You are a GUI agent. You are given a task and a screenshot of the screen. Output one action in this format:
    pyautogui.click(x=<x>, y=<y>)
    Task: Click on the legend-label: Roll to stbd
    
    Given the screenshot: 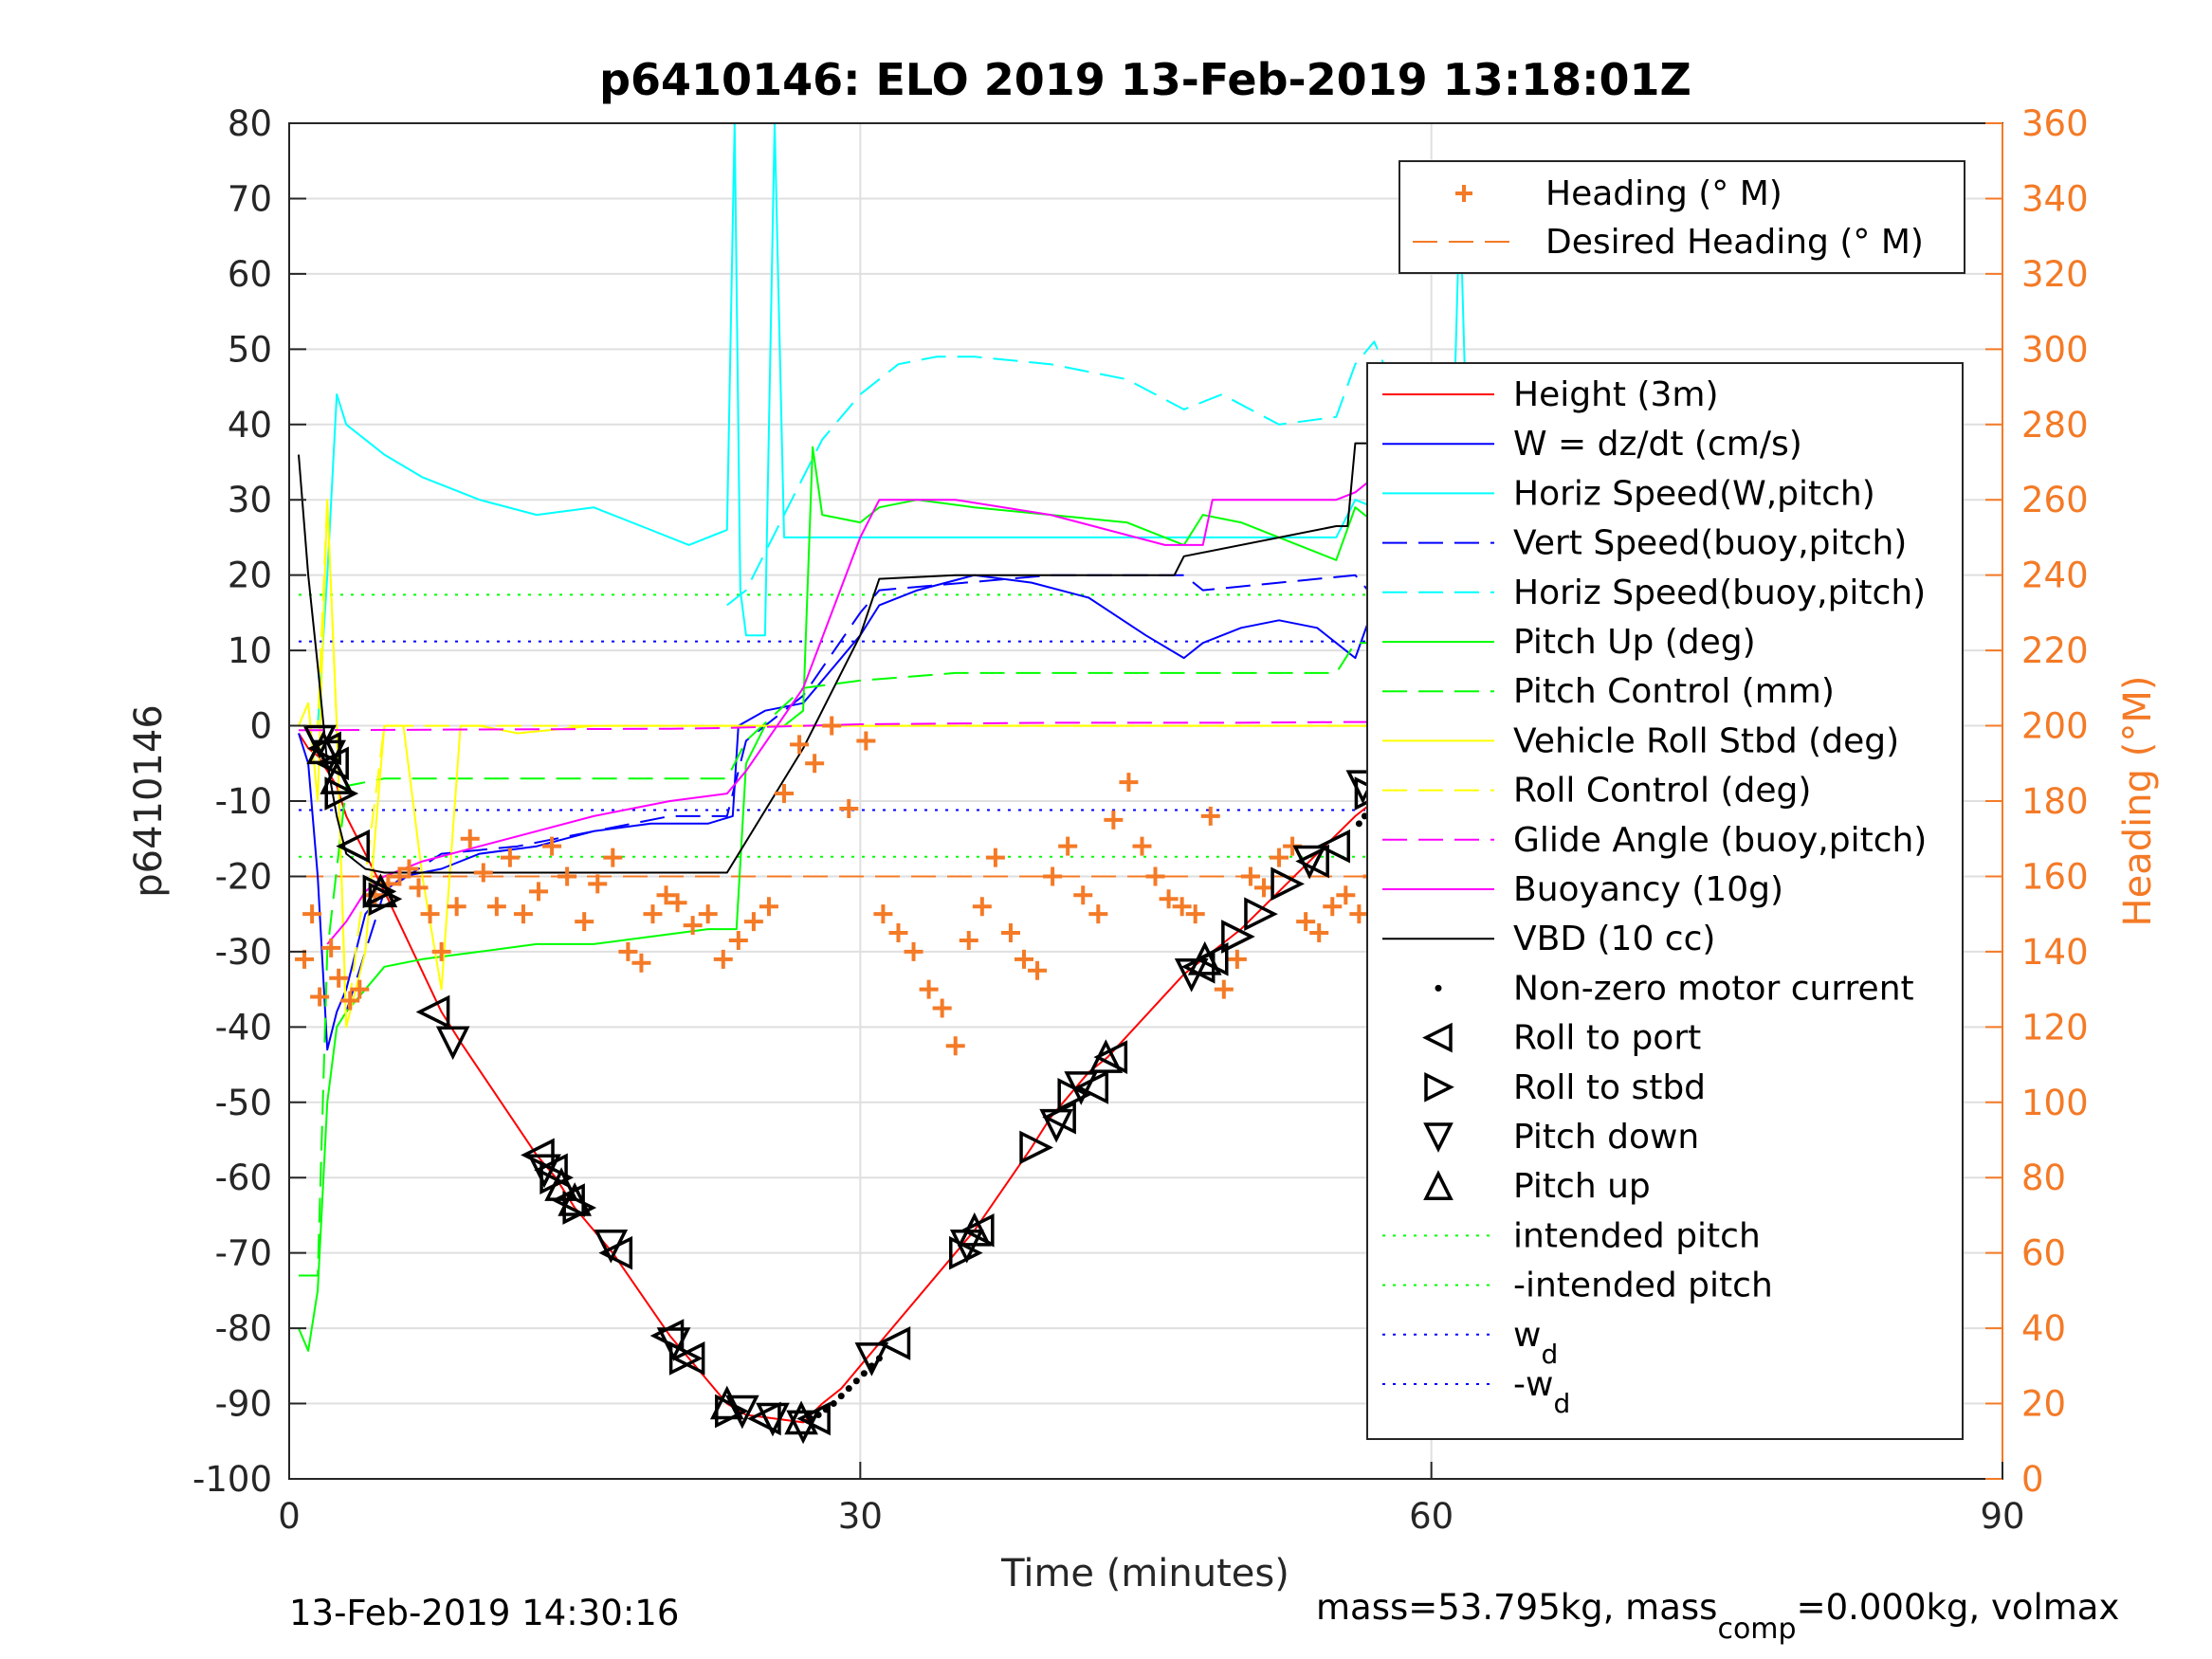 What is the action you would take?
    pyautogui.click(x=1609, y=1087)
    